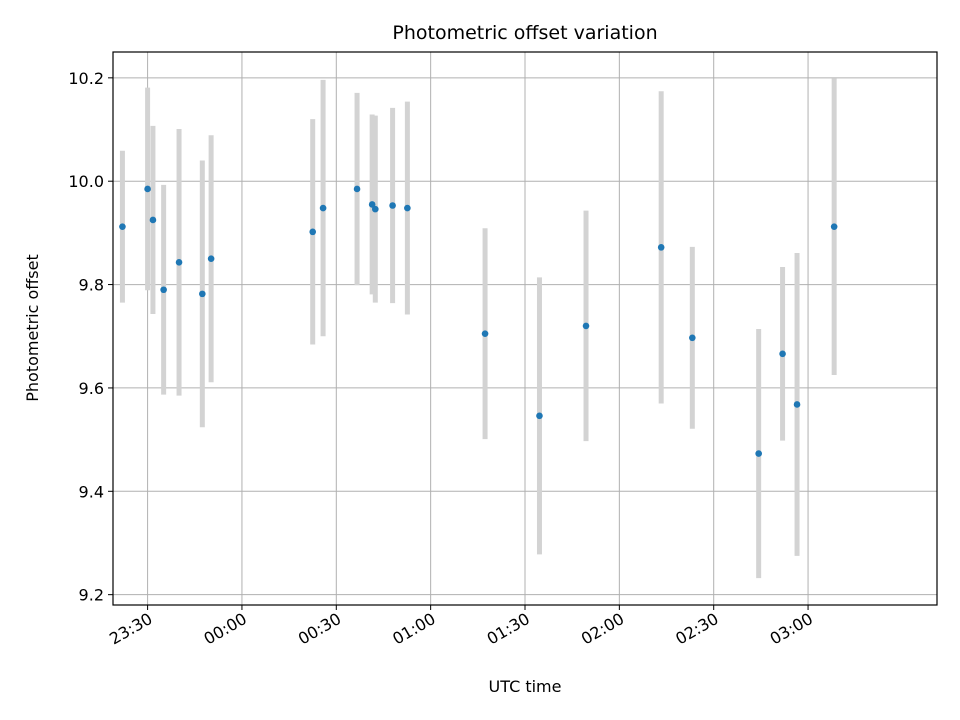  Describe the element at coordinates (91, 285) in the screenshot. I see `y-tick-label: 9.8` at that location.